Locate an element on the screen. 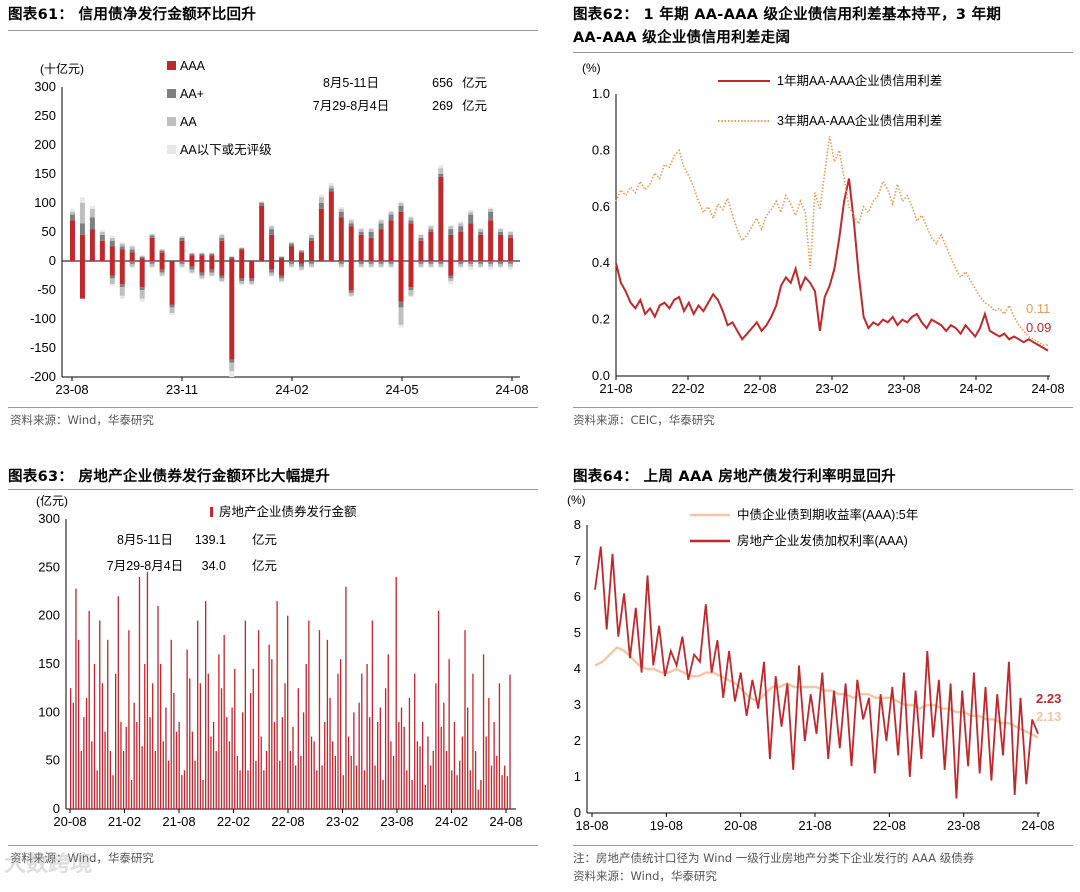 The image size is (1080, 892). chart-61-legend-label: AAA is located at coordinates (193, 66).